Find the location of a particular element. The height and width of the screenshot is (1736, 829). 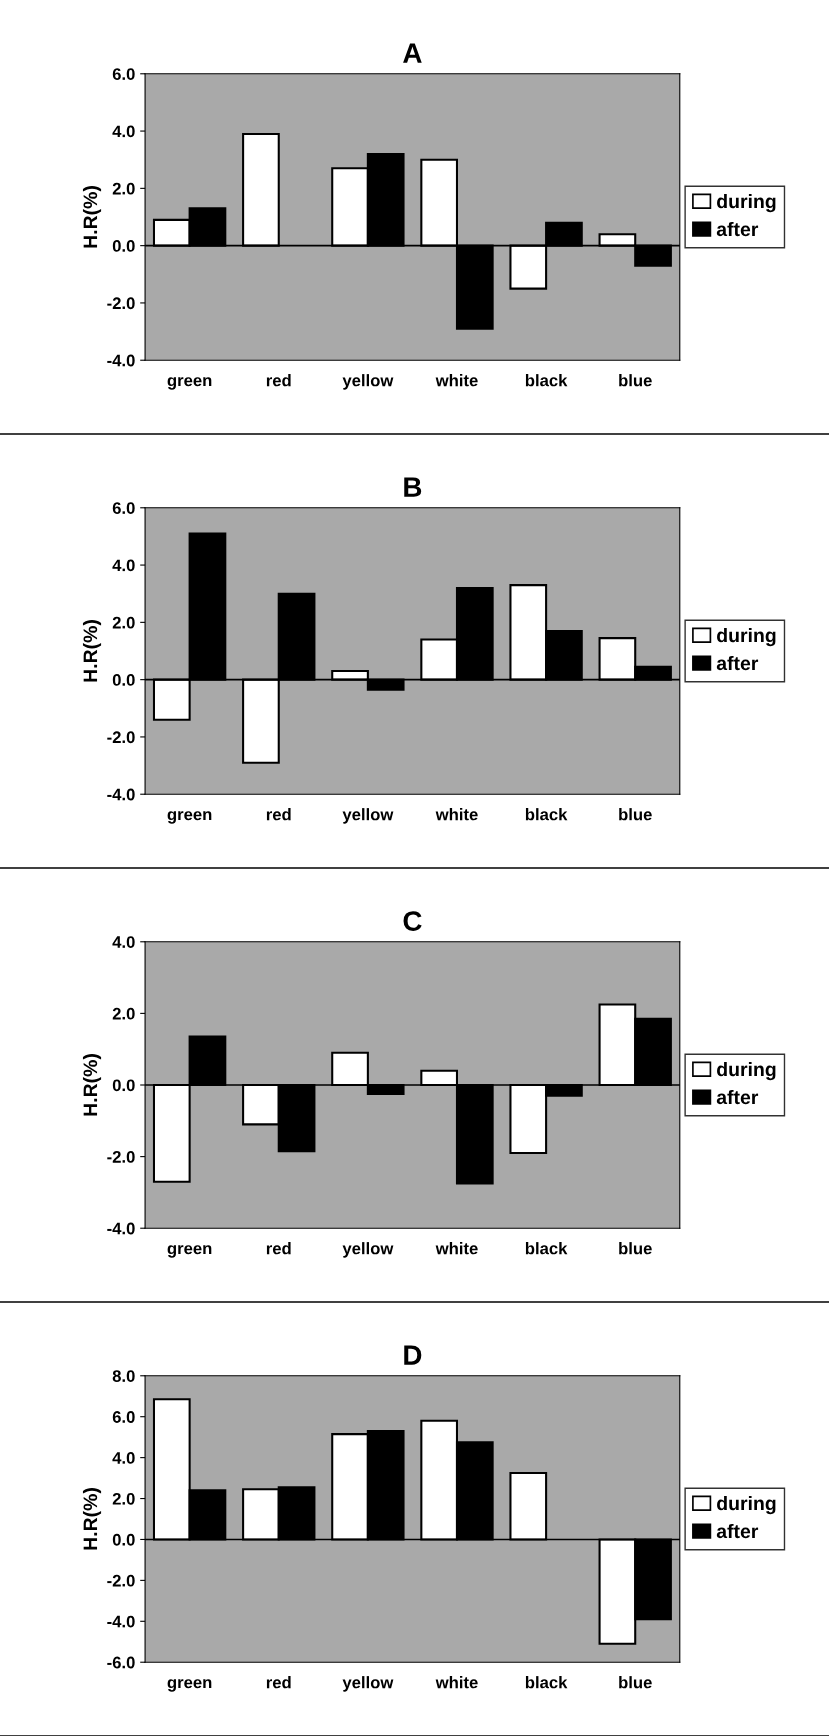

chart-title: D is located at coordinates (413, 1355).